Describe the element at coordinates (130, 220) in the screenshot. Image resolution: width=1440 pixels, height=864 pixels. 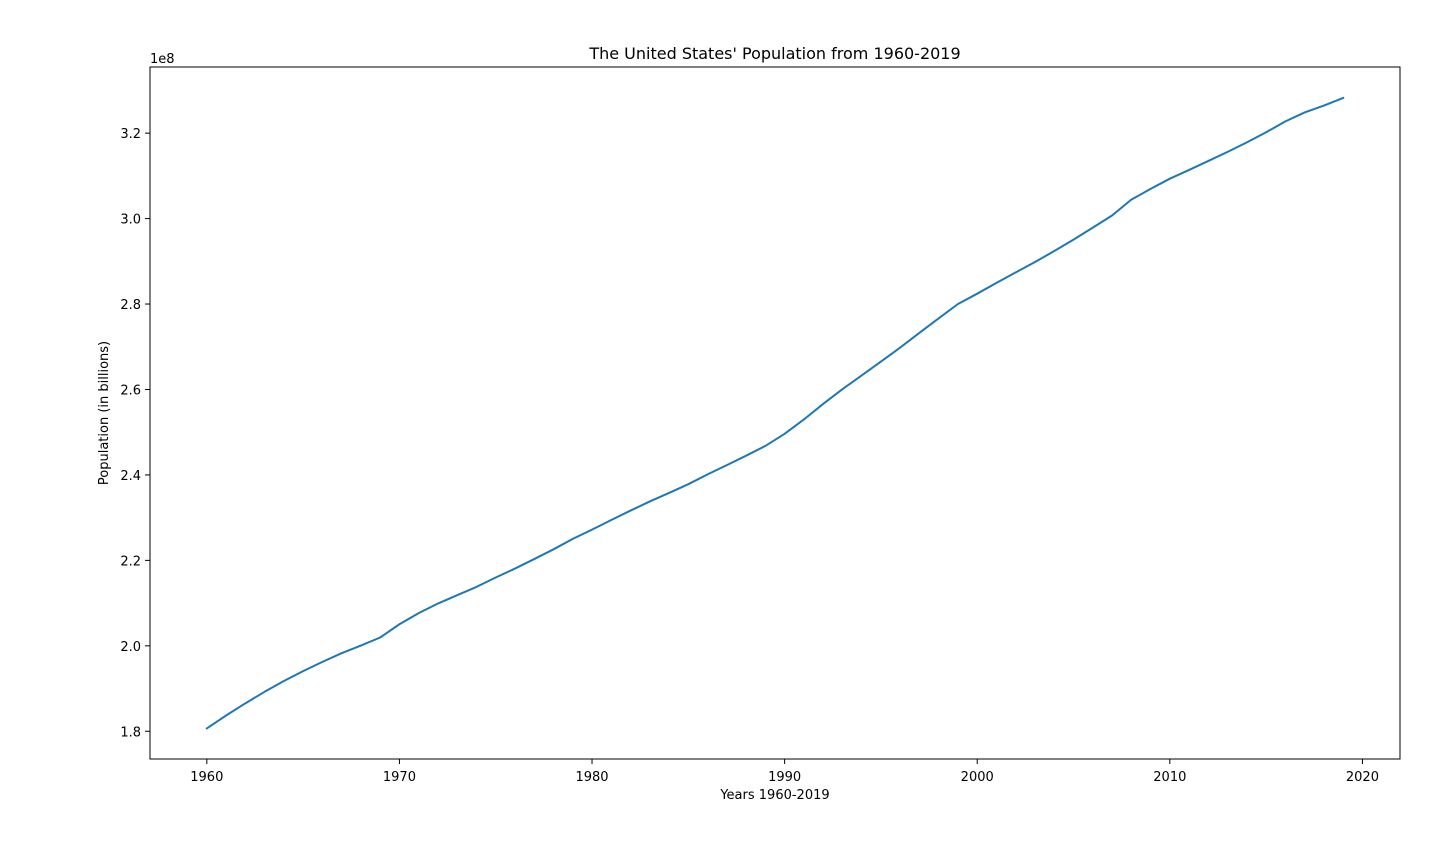
I see `y-tick-label: 3.0` at that location.